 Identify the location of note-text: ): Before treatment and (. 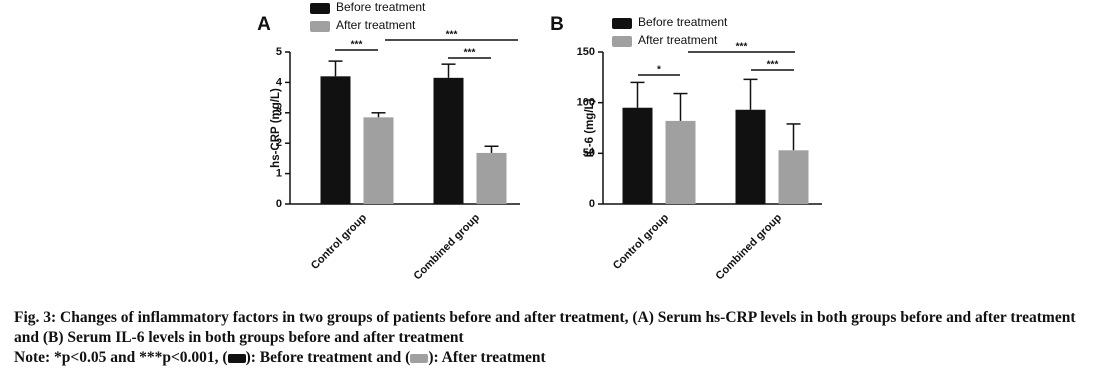
(328, 357).